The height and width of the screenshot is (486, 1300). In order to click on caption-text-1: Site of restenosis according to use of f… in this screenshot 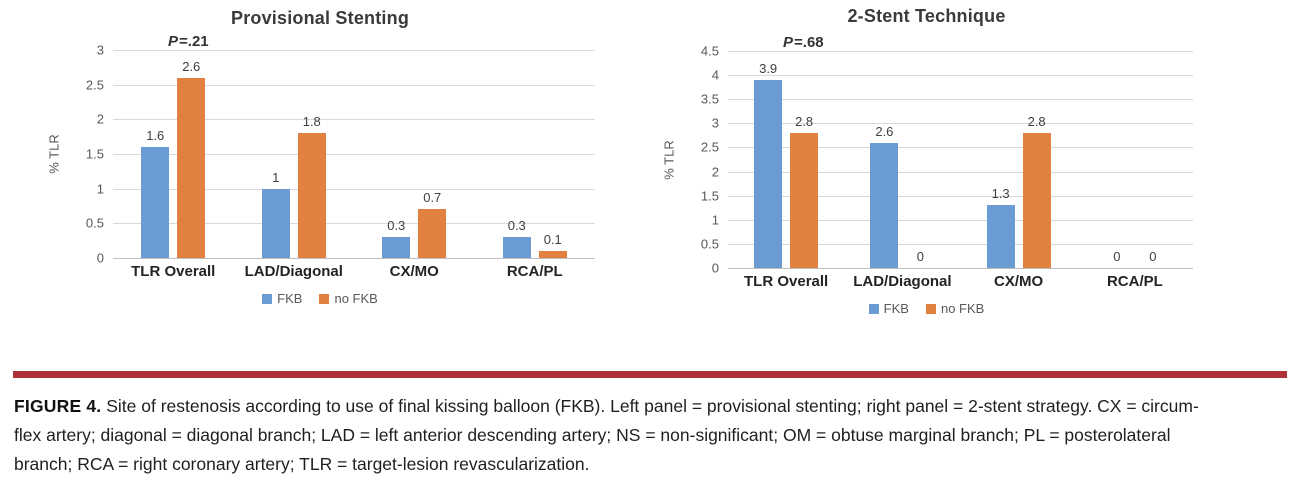, I will do `click(652, 406)`.